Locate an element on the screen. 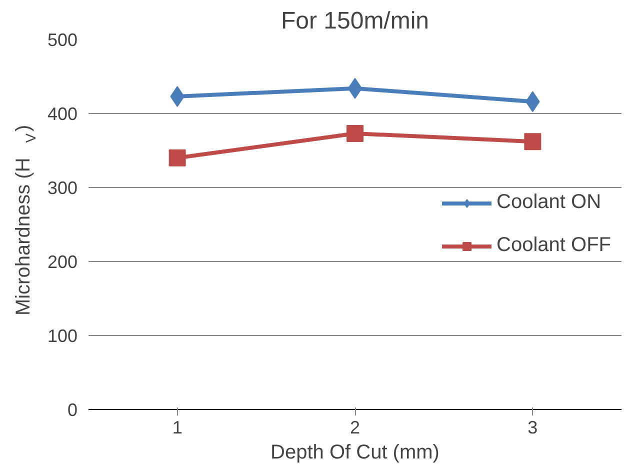 The height and width of the screenshot is (466, 626). y-tick-label: 200 is located at coordinates (62, 262).